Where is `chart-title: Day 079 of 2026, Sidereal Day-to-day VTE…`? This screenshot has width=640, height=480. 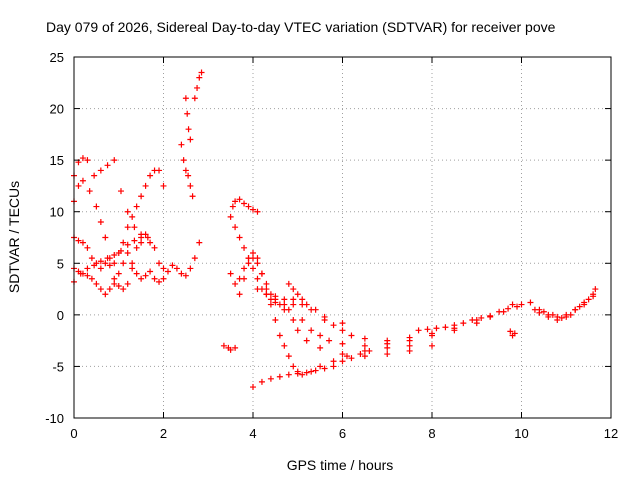 chart-title: Day 079 of 2026, Sidereal Day-to-day VTE… is located at coordinates (301, 27).